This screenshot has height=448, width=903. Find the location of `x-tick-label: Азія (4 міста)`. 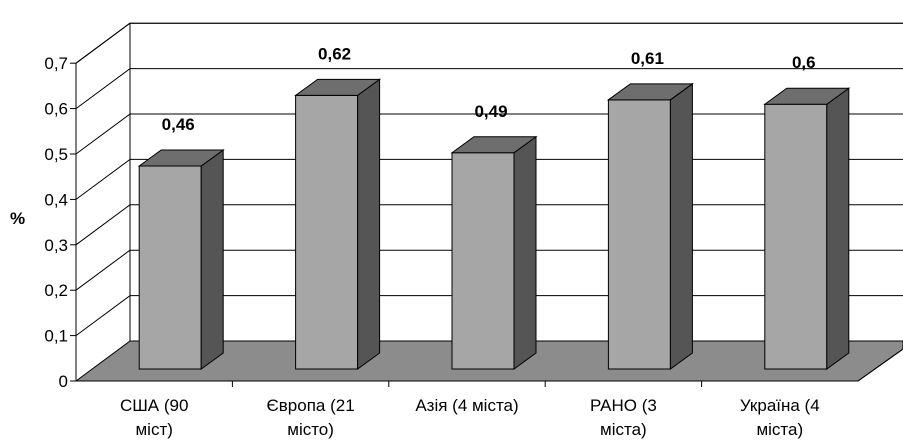

x-tick-label: Азія (4 міста) is located at coordinates (466, 405).